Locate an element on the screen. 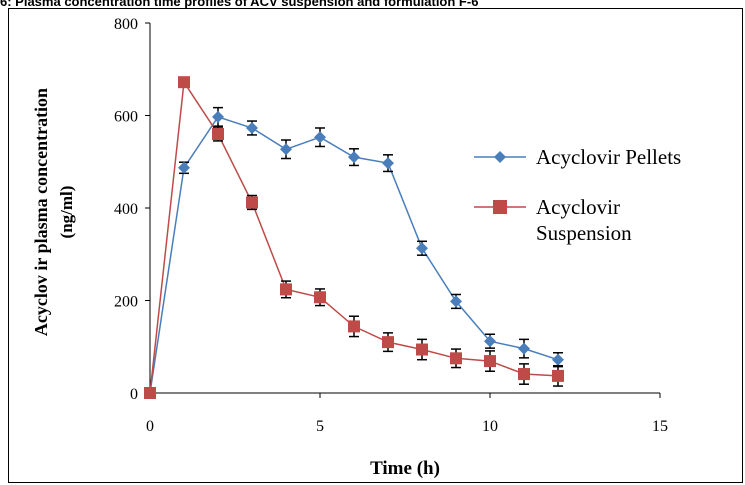 This screenshot has height=485, width=745. legend-label: Suspension is located at coordinates (584, 233).